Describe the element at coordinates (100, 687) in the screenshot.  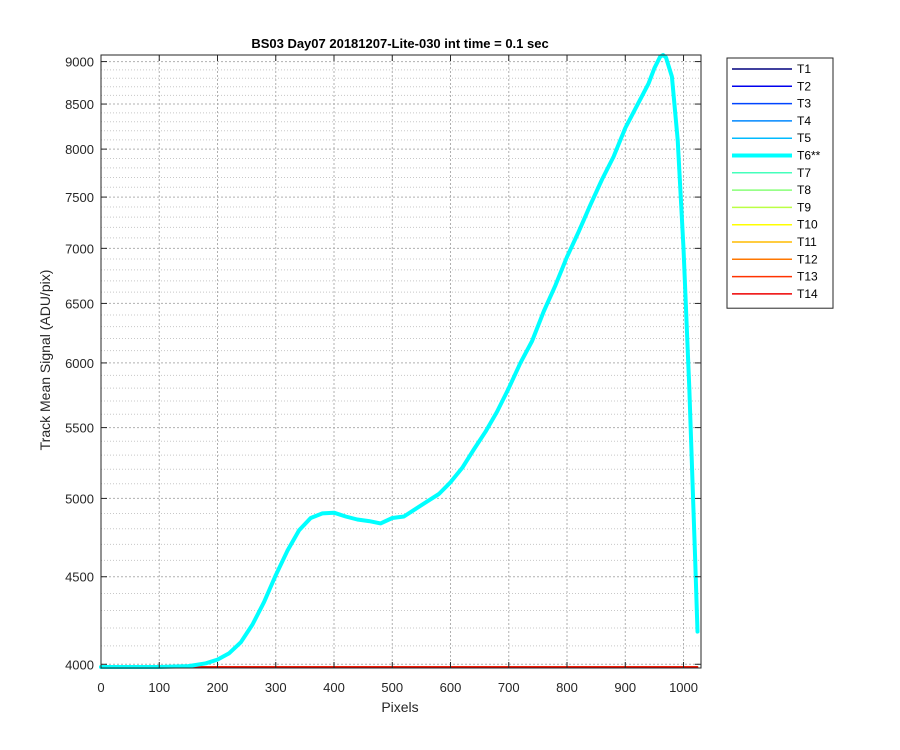
I see `x-tick-label: 0` at that location.